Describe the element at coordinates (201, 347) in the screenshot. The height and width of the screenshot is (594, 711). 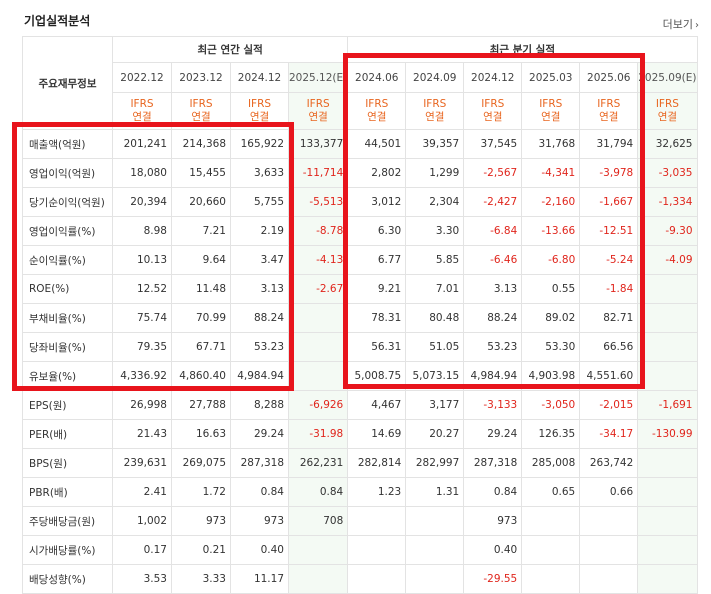
I see `table-cell: 67.71` at that location.